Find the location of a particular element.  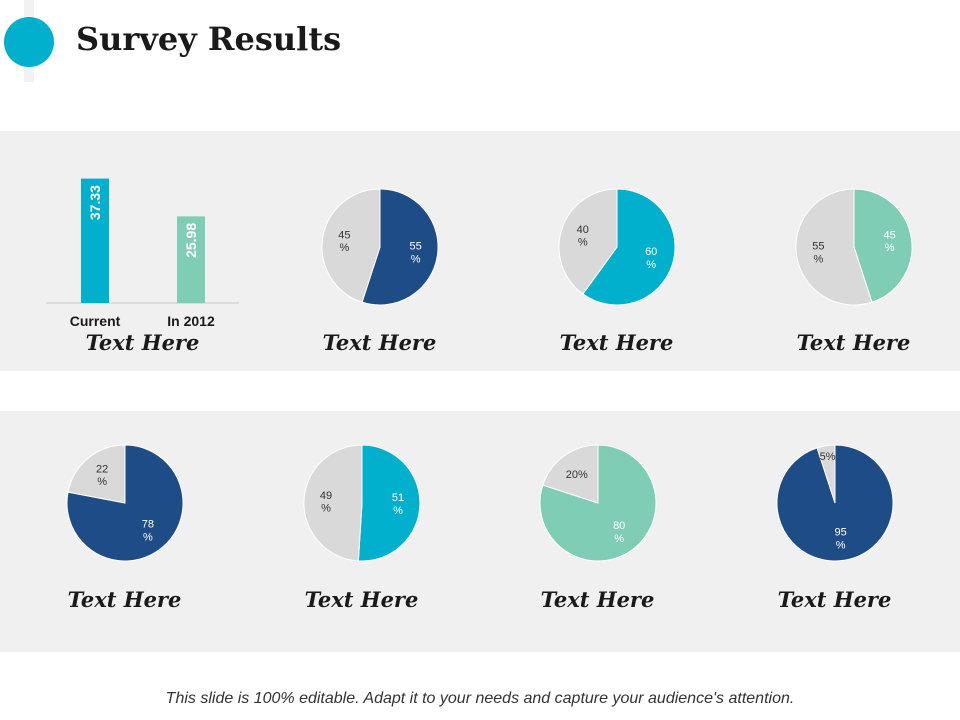

pie-slice-label: 51% is located at coordinates (398, 504).